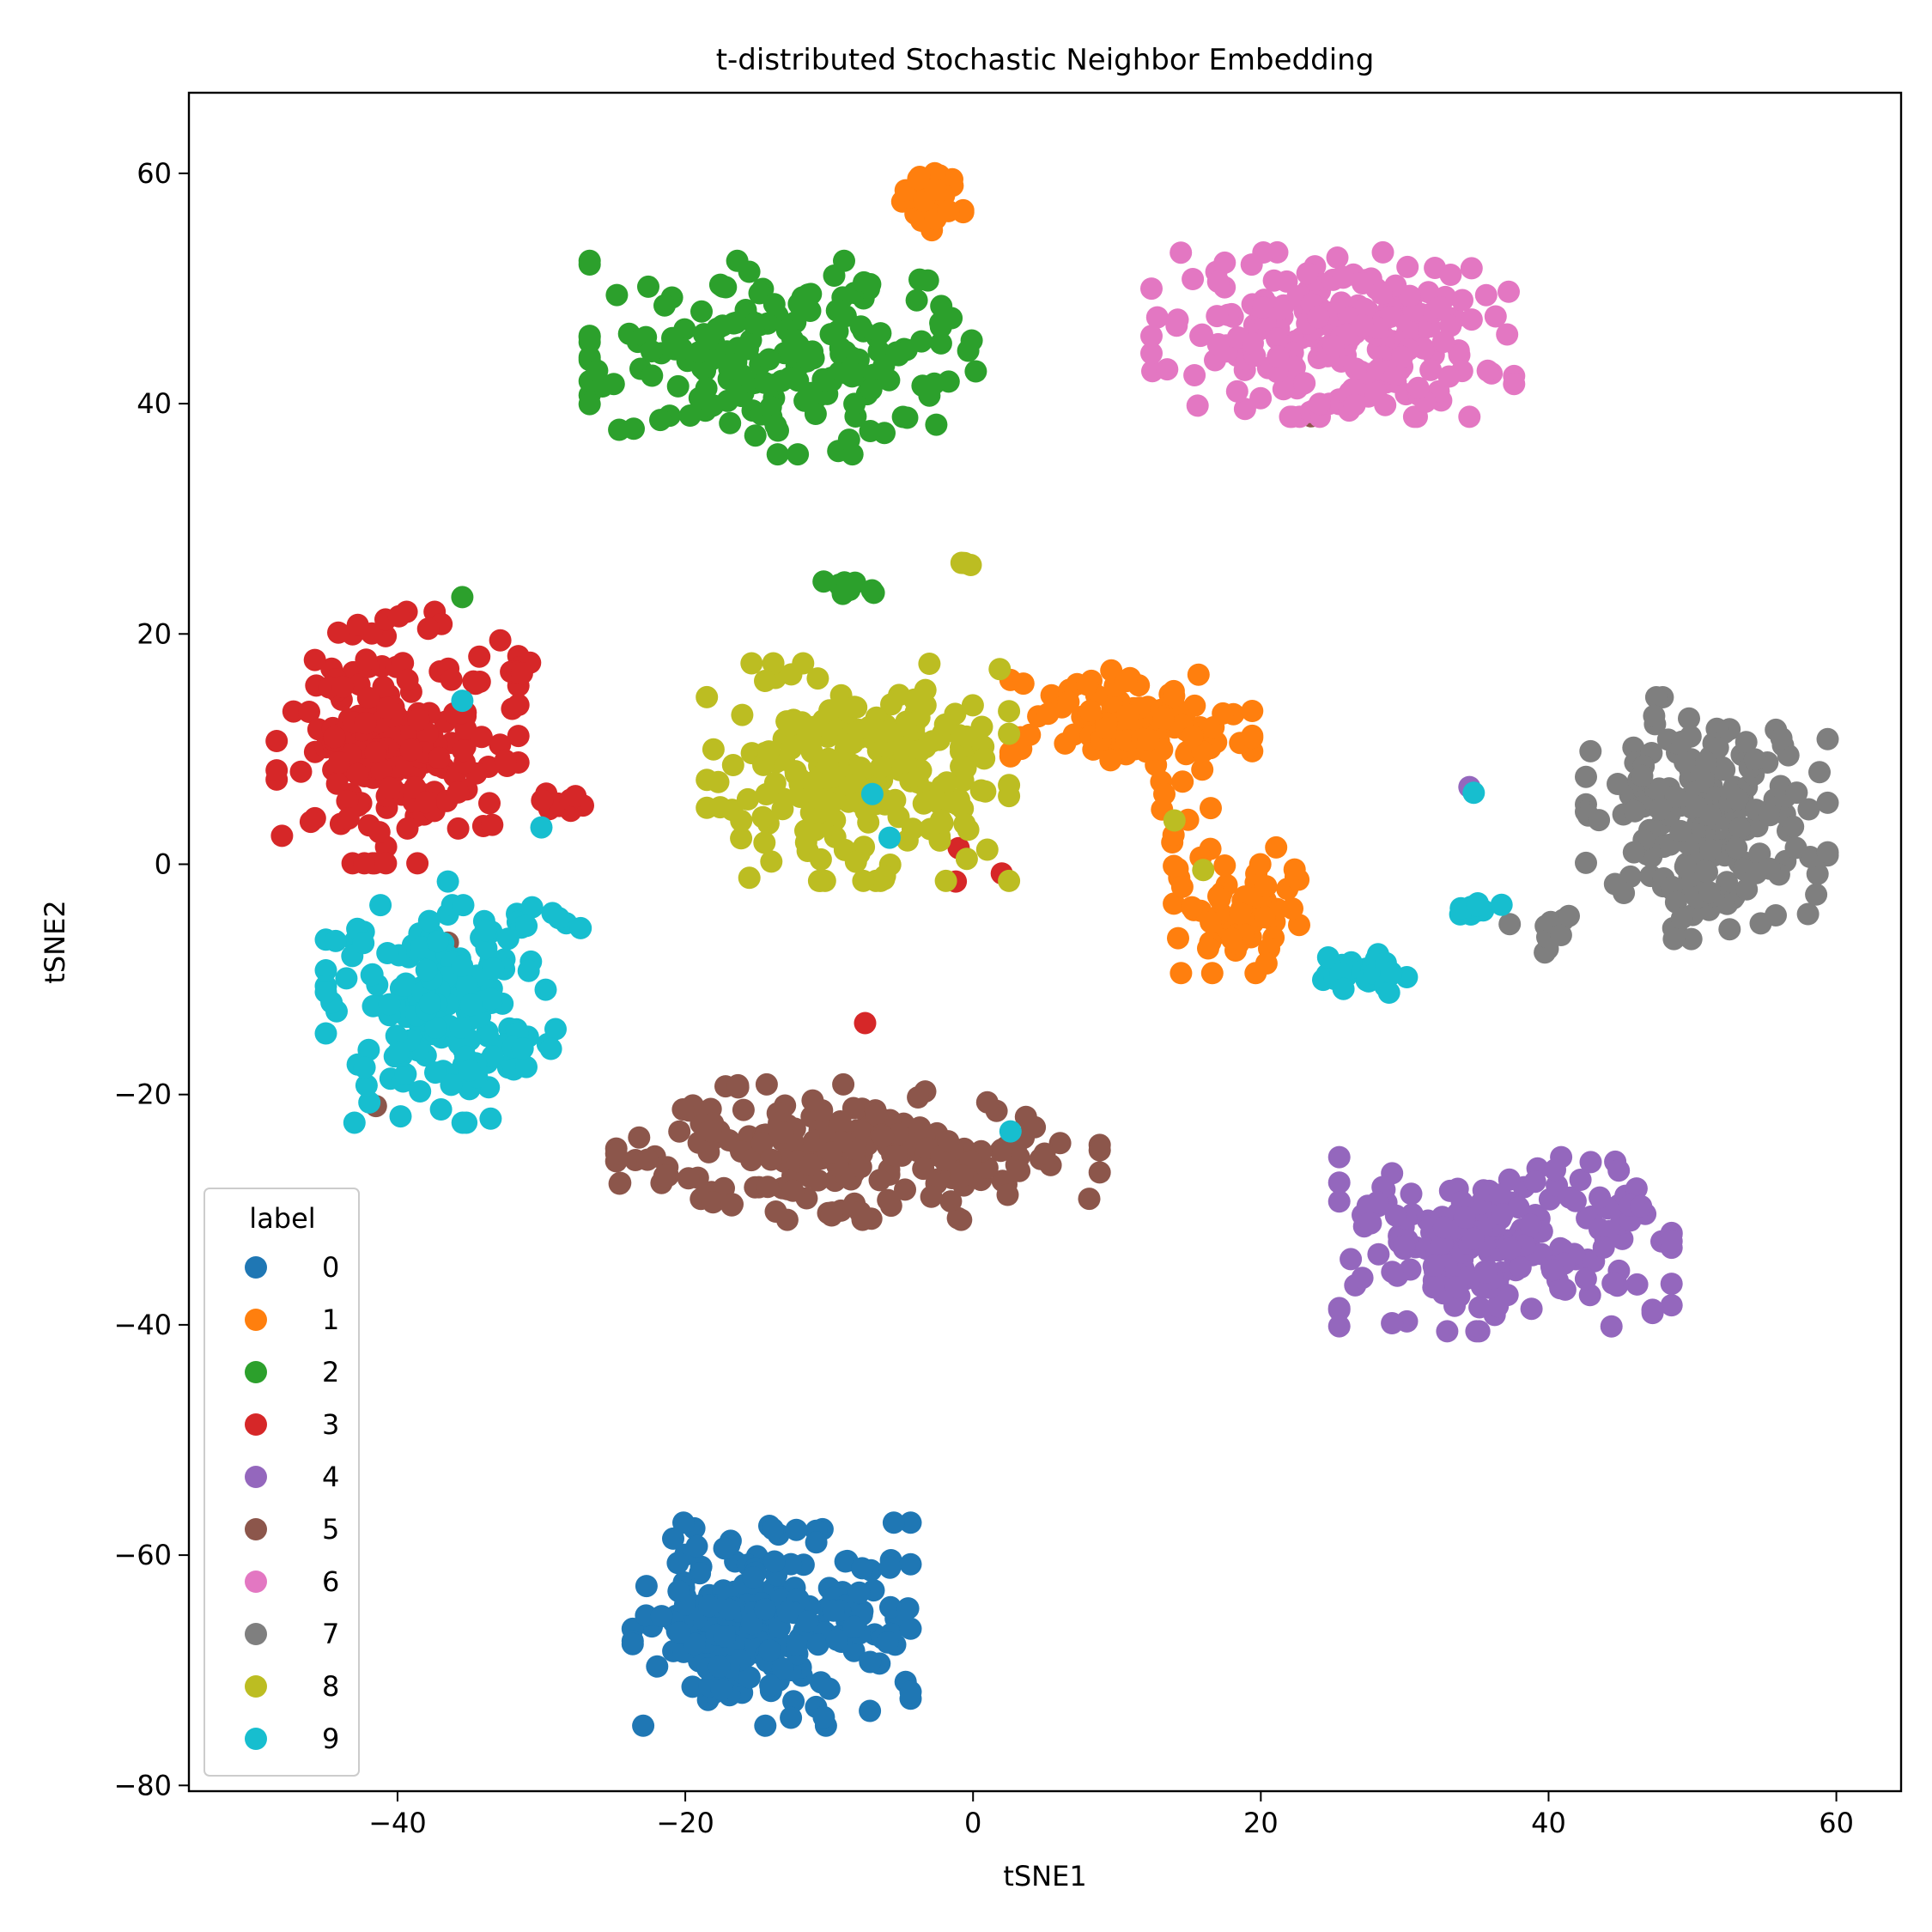 Image resolution: width=1932 pixels, height=1932 pixels. Describe the element at coordinates (1836, 1823) in the screenshot. I see `x-tick-label: 60` at that location.